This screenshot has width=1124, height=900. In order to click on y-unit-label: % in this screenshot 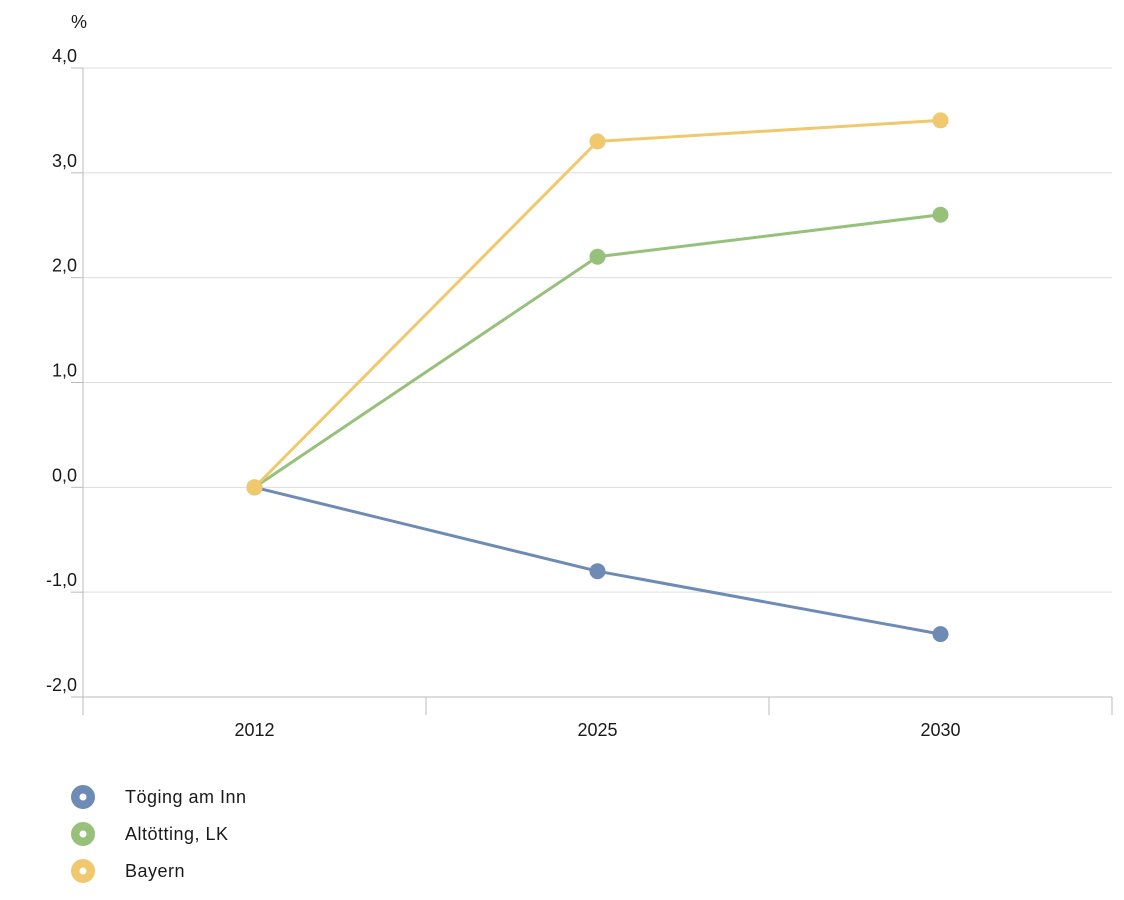, I will do `click(79, 22)`.